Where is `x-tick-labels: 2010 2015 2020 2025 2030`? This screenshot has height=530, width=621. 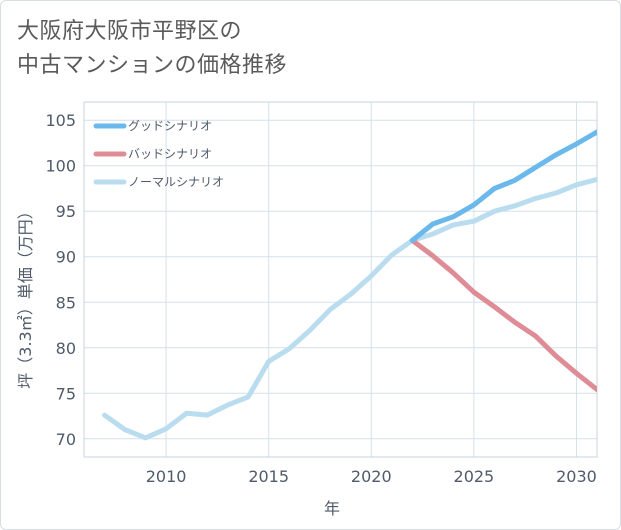
x-tick-labels: 2010 2015 2020 2025 2030 is located at coordinates (371, 476).